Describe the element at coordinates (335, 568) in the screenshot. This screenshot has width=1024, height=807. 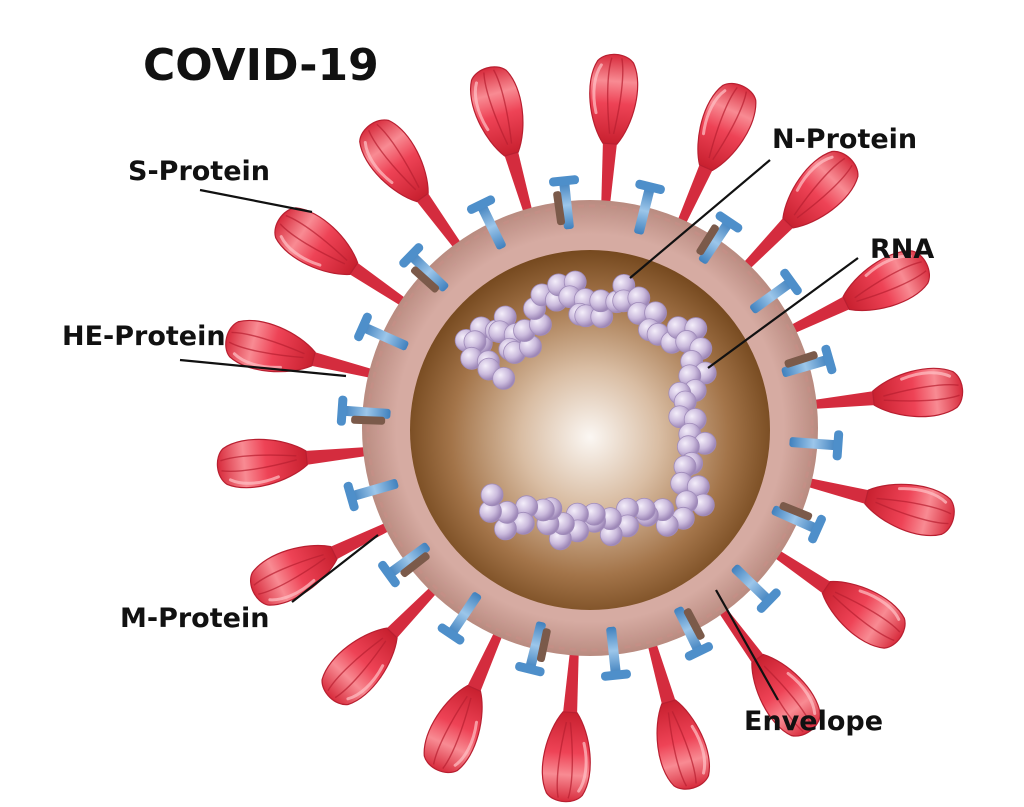
I see `m-protein-leader` at that location.